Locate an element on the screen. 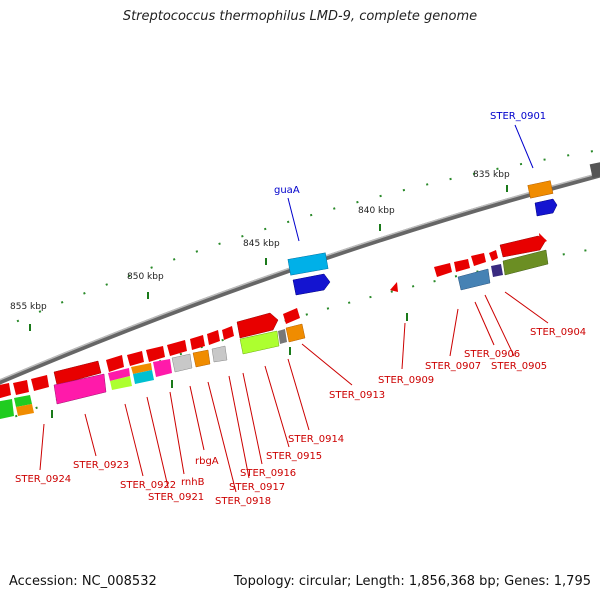  gene-block-gray-edge is located at coordinates (594, 170).